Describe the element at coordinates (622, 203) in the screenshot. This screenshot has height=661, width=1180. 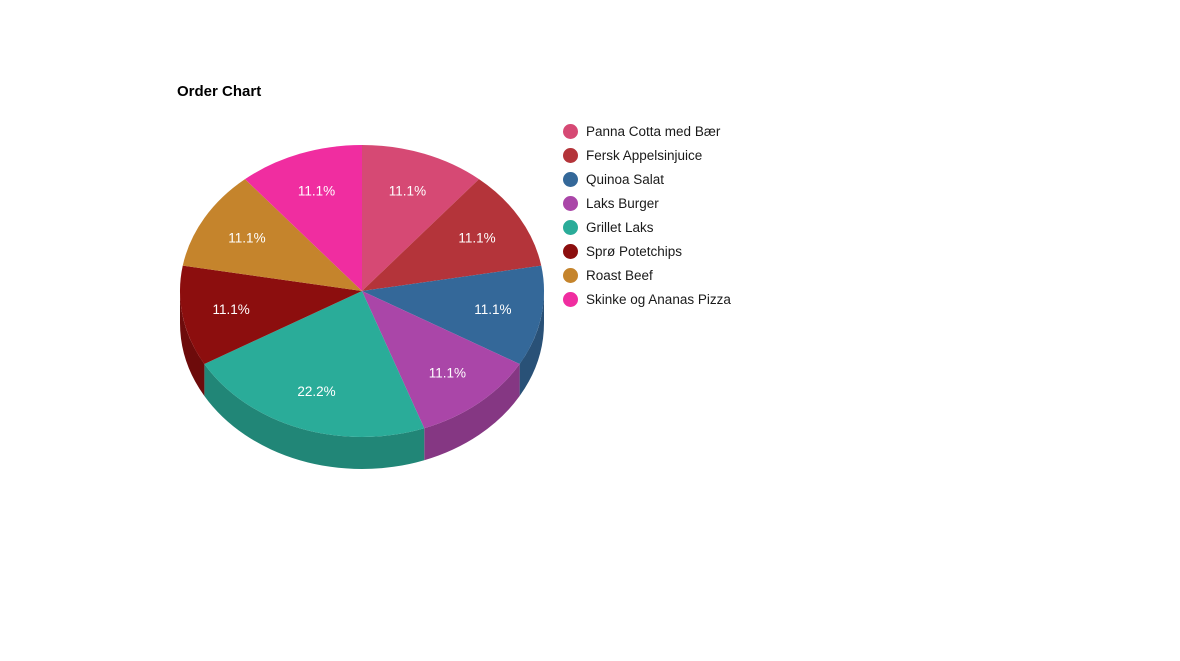
I see `legend-item-label: Laks Burger` at that location.